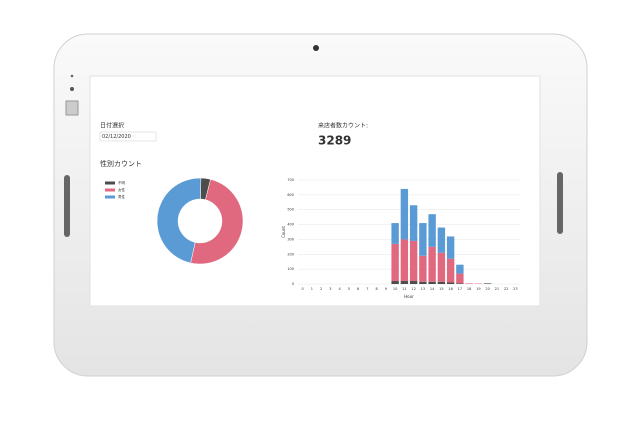  What do you see at coordinates (290, 210) in the screenshot?
I see `y-tick-label: 500` at bounding box center [290, 210].